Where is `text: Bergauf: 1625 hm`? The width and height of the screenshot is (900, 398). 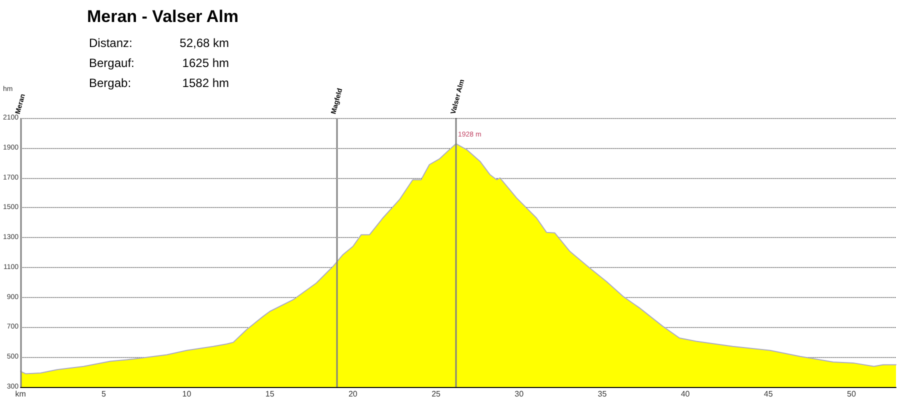 text: Bergauf: 1625 hm is located at coordinates (159, 63).